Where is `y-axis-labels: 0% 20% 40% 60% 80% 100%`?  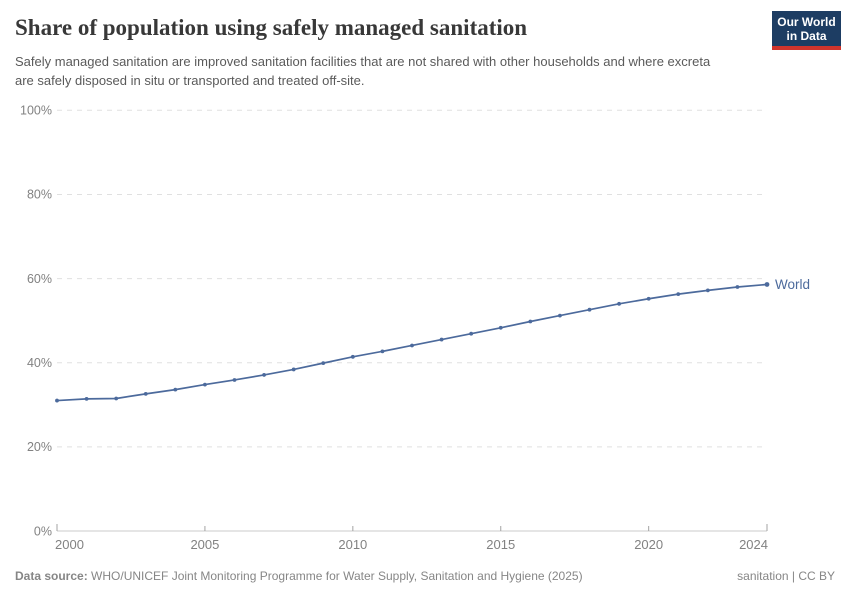 y-axis-labels: 0% 20% 40% 60% 80% 100% is located at coordinates (36, 321).